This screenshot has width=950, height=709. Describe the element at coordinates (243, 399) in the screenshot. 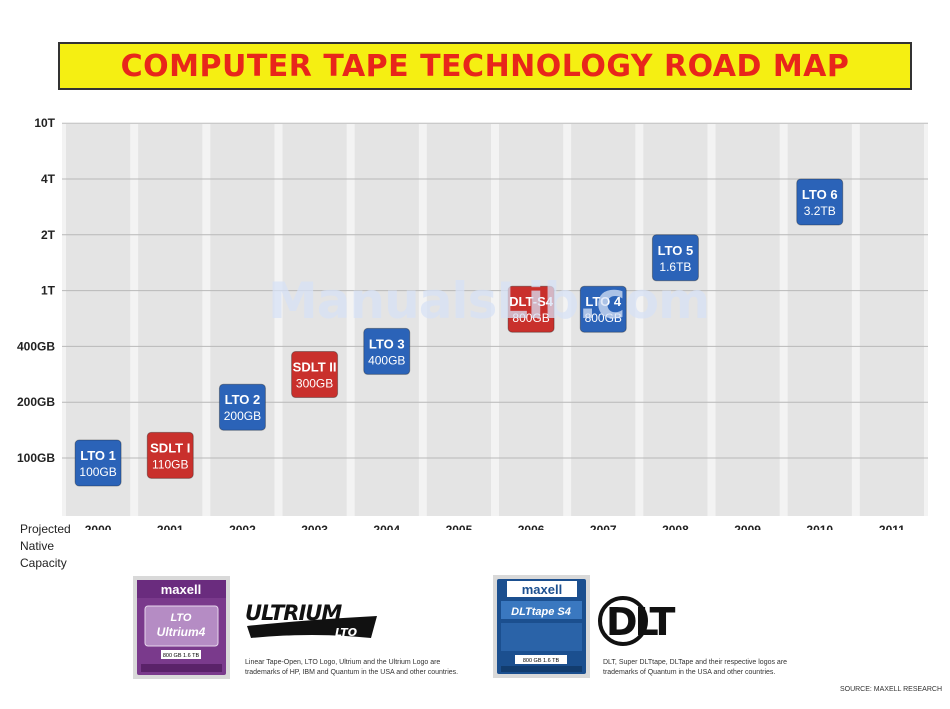

I see `data-point-name: LTO 2` at that location.